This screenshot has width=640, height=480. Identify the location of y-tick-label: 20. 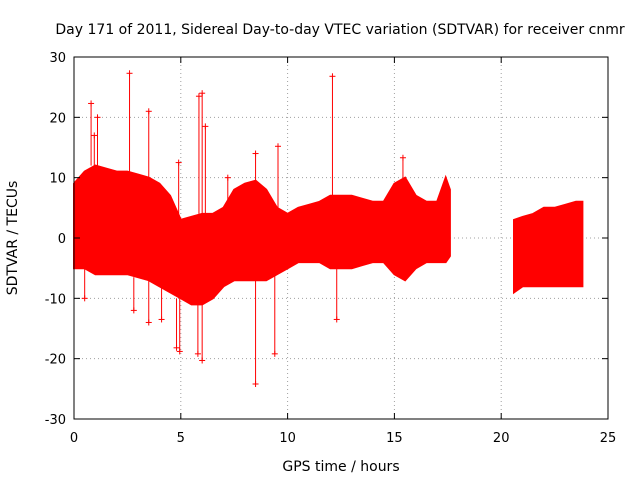
(57, 118).